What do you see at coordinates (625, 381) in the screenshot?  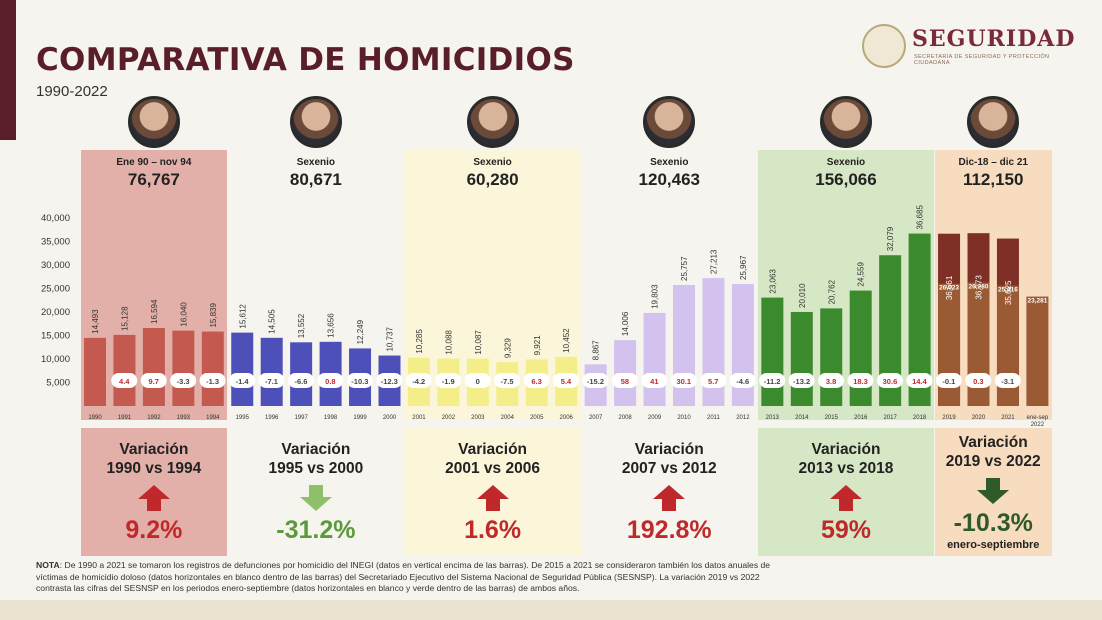 I see `variation-badge-label: 58` at bounding box center [625, 381].